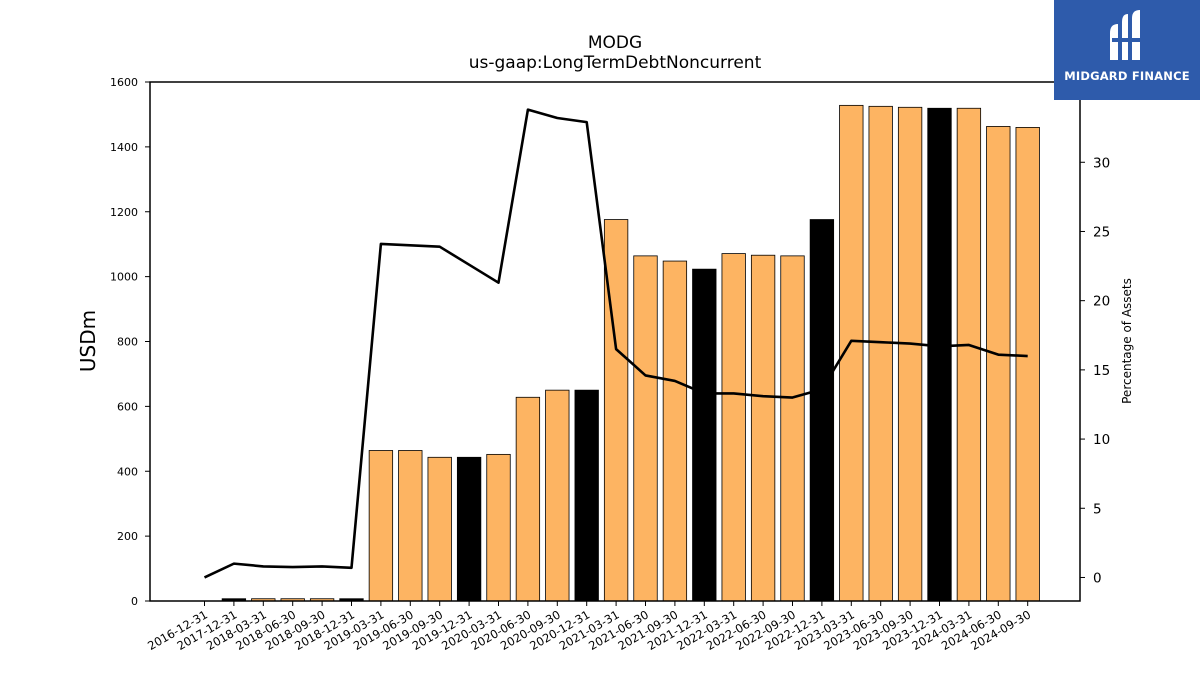 This screenshot has height=675, width=1200. What do you see at coordinates (1101, 232) in the screenshot?
I see `y2-tick-label: 25` at bounding box center [1101, 232].